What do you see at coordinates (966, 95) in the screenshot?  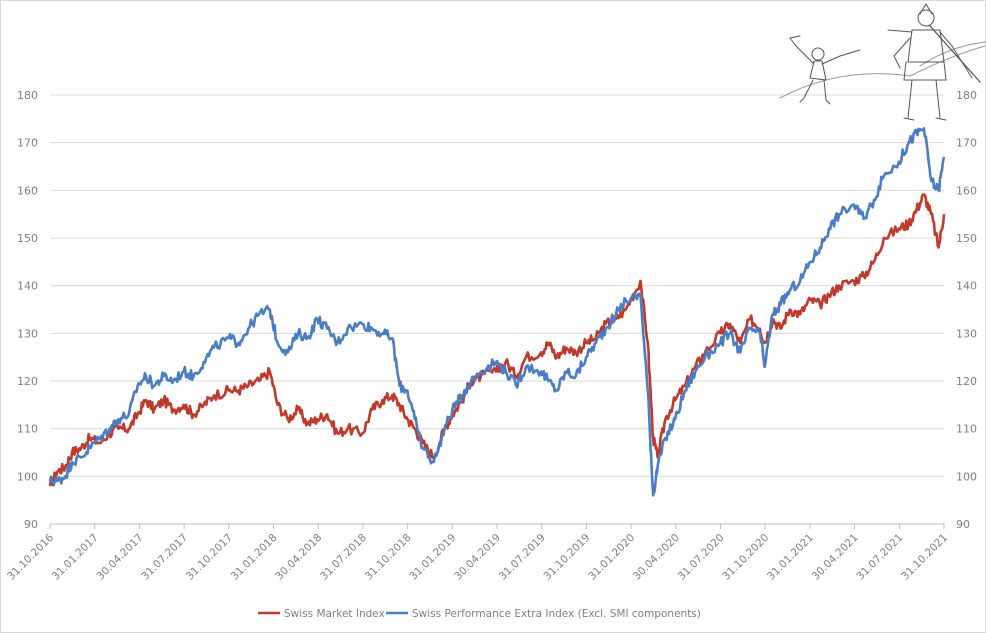 I see `y-tick-right-180: 180` at bounding box center [966, 95].